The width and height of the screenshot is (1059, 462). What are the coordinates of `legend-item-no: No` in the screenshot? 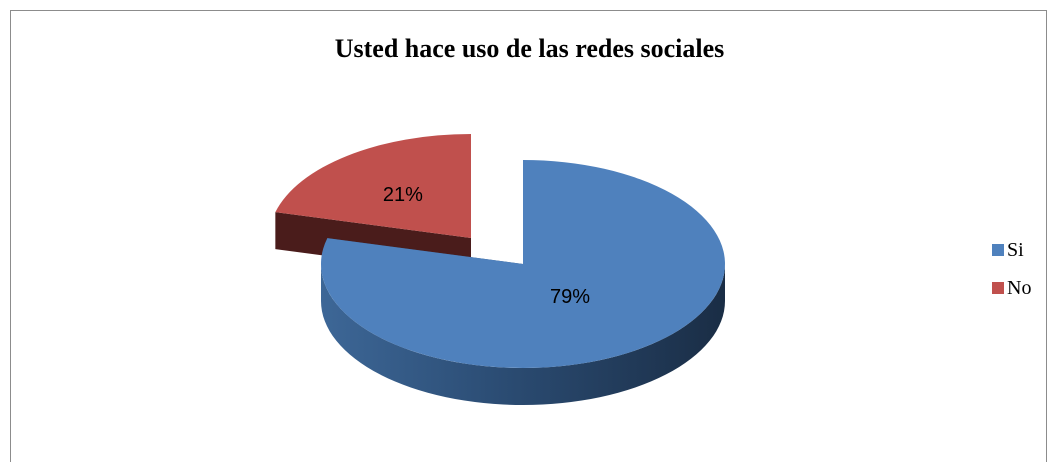 It's located at (1011, 288).